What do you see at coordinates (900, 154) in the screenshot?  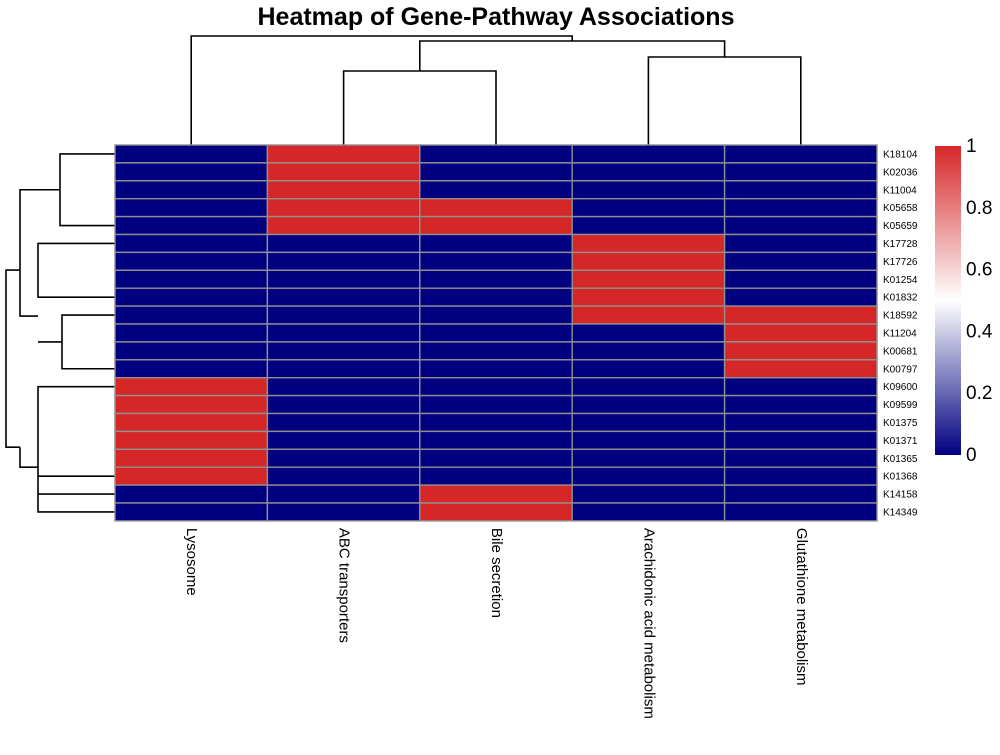 I see `row-label: K18104` at bounding box center [900, 154].